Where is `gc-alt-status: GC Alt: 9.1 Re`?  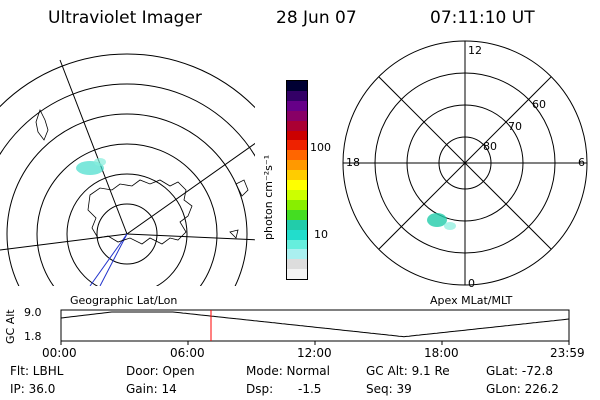 gc-alt-status: GC Alt: 9.1 Re is located at coordinates (408, 371).